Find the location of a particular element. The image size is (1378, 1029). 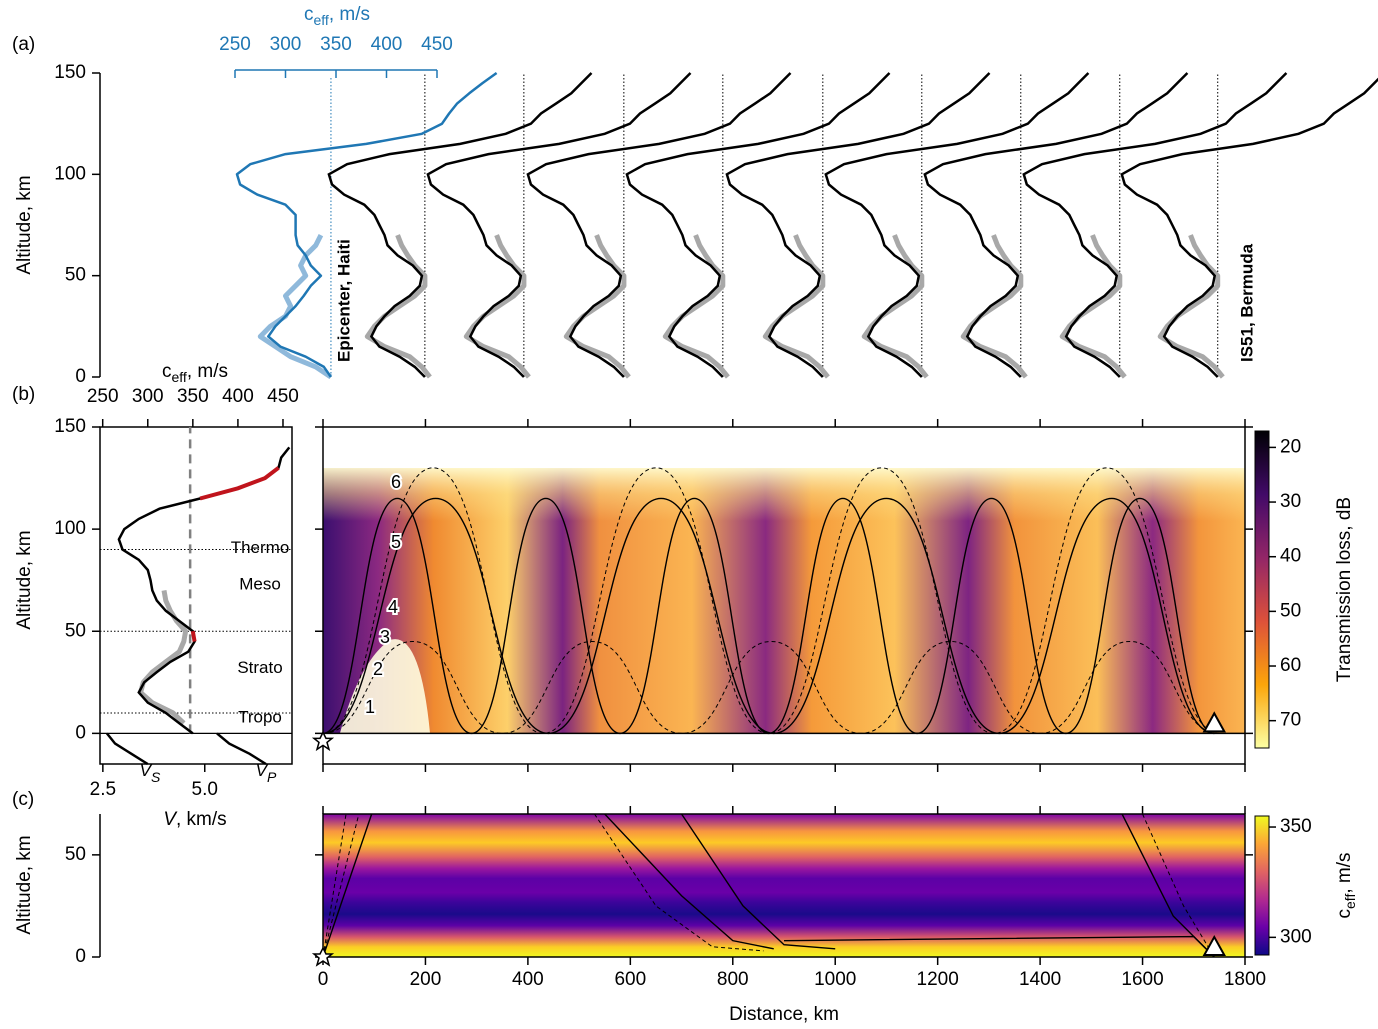

layer-label: Strato is located at coordinates (259, 667).